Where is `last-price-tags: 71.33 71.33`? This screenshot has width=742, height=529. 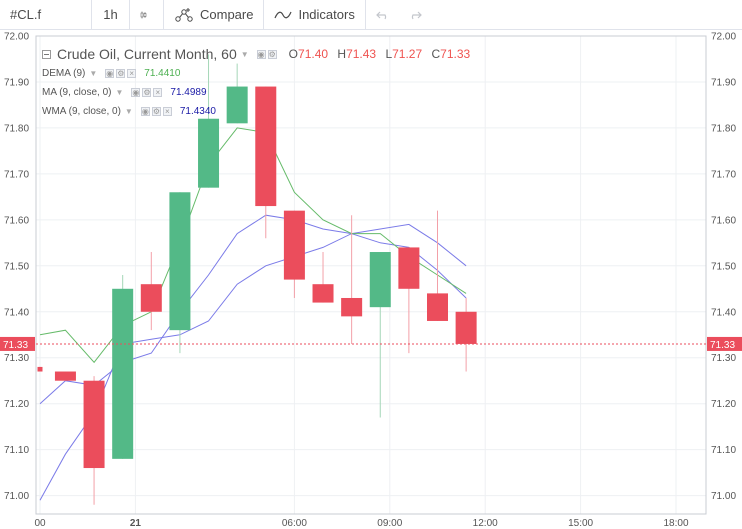 last-price-tags: 71.33 71.33 is located at coordinates (371, 343).